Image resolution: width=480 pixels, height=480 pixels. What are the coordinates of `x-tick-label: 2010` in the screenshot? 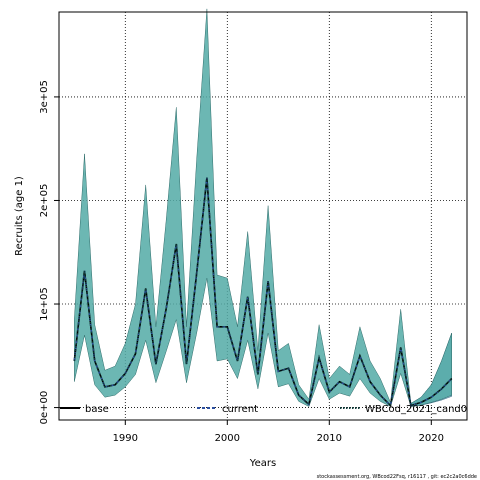 It's located at (329, 438).